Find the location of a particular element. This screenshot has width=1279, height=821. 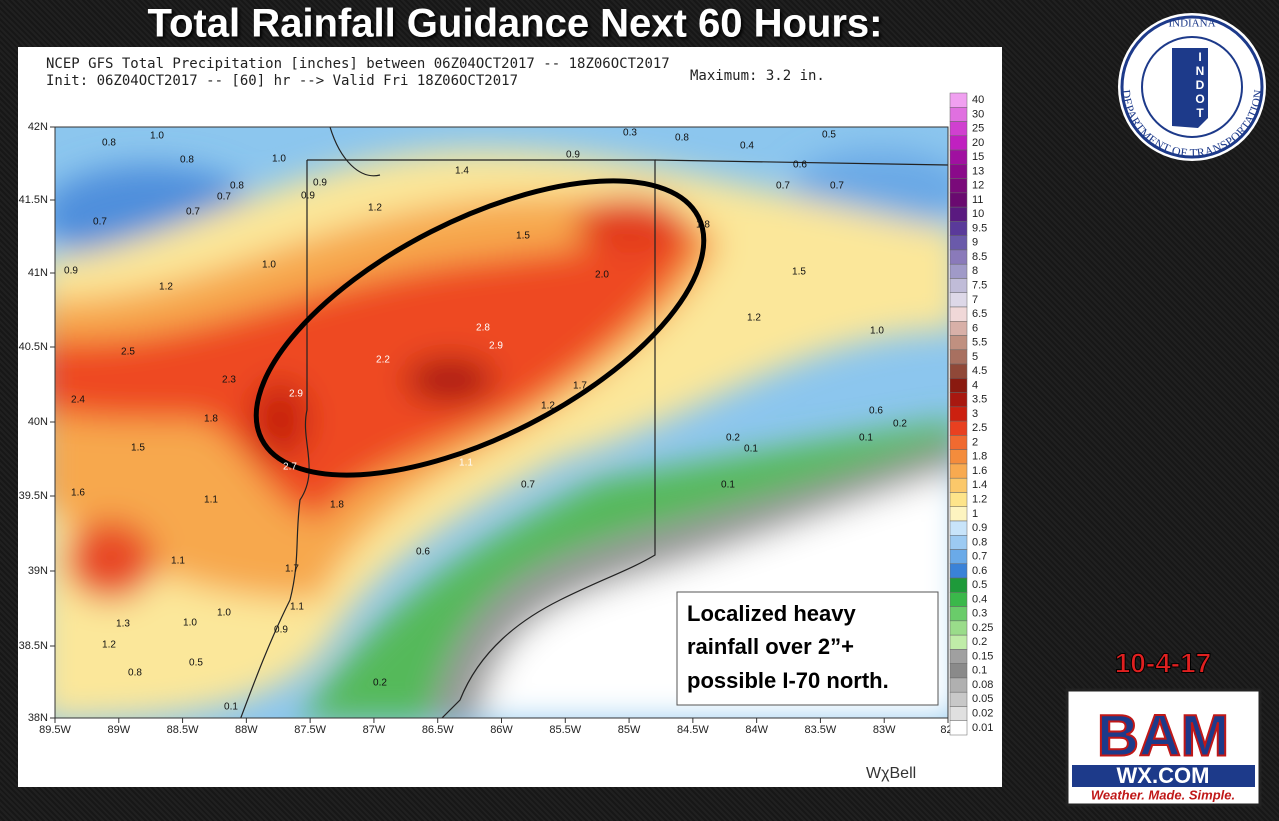

lon-label: 88W is located at coordinates (246, 730).